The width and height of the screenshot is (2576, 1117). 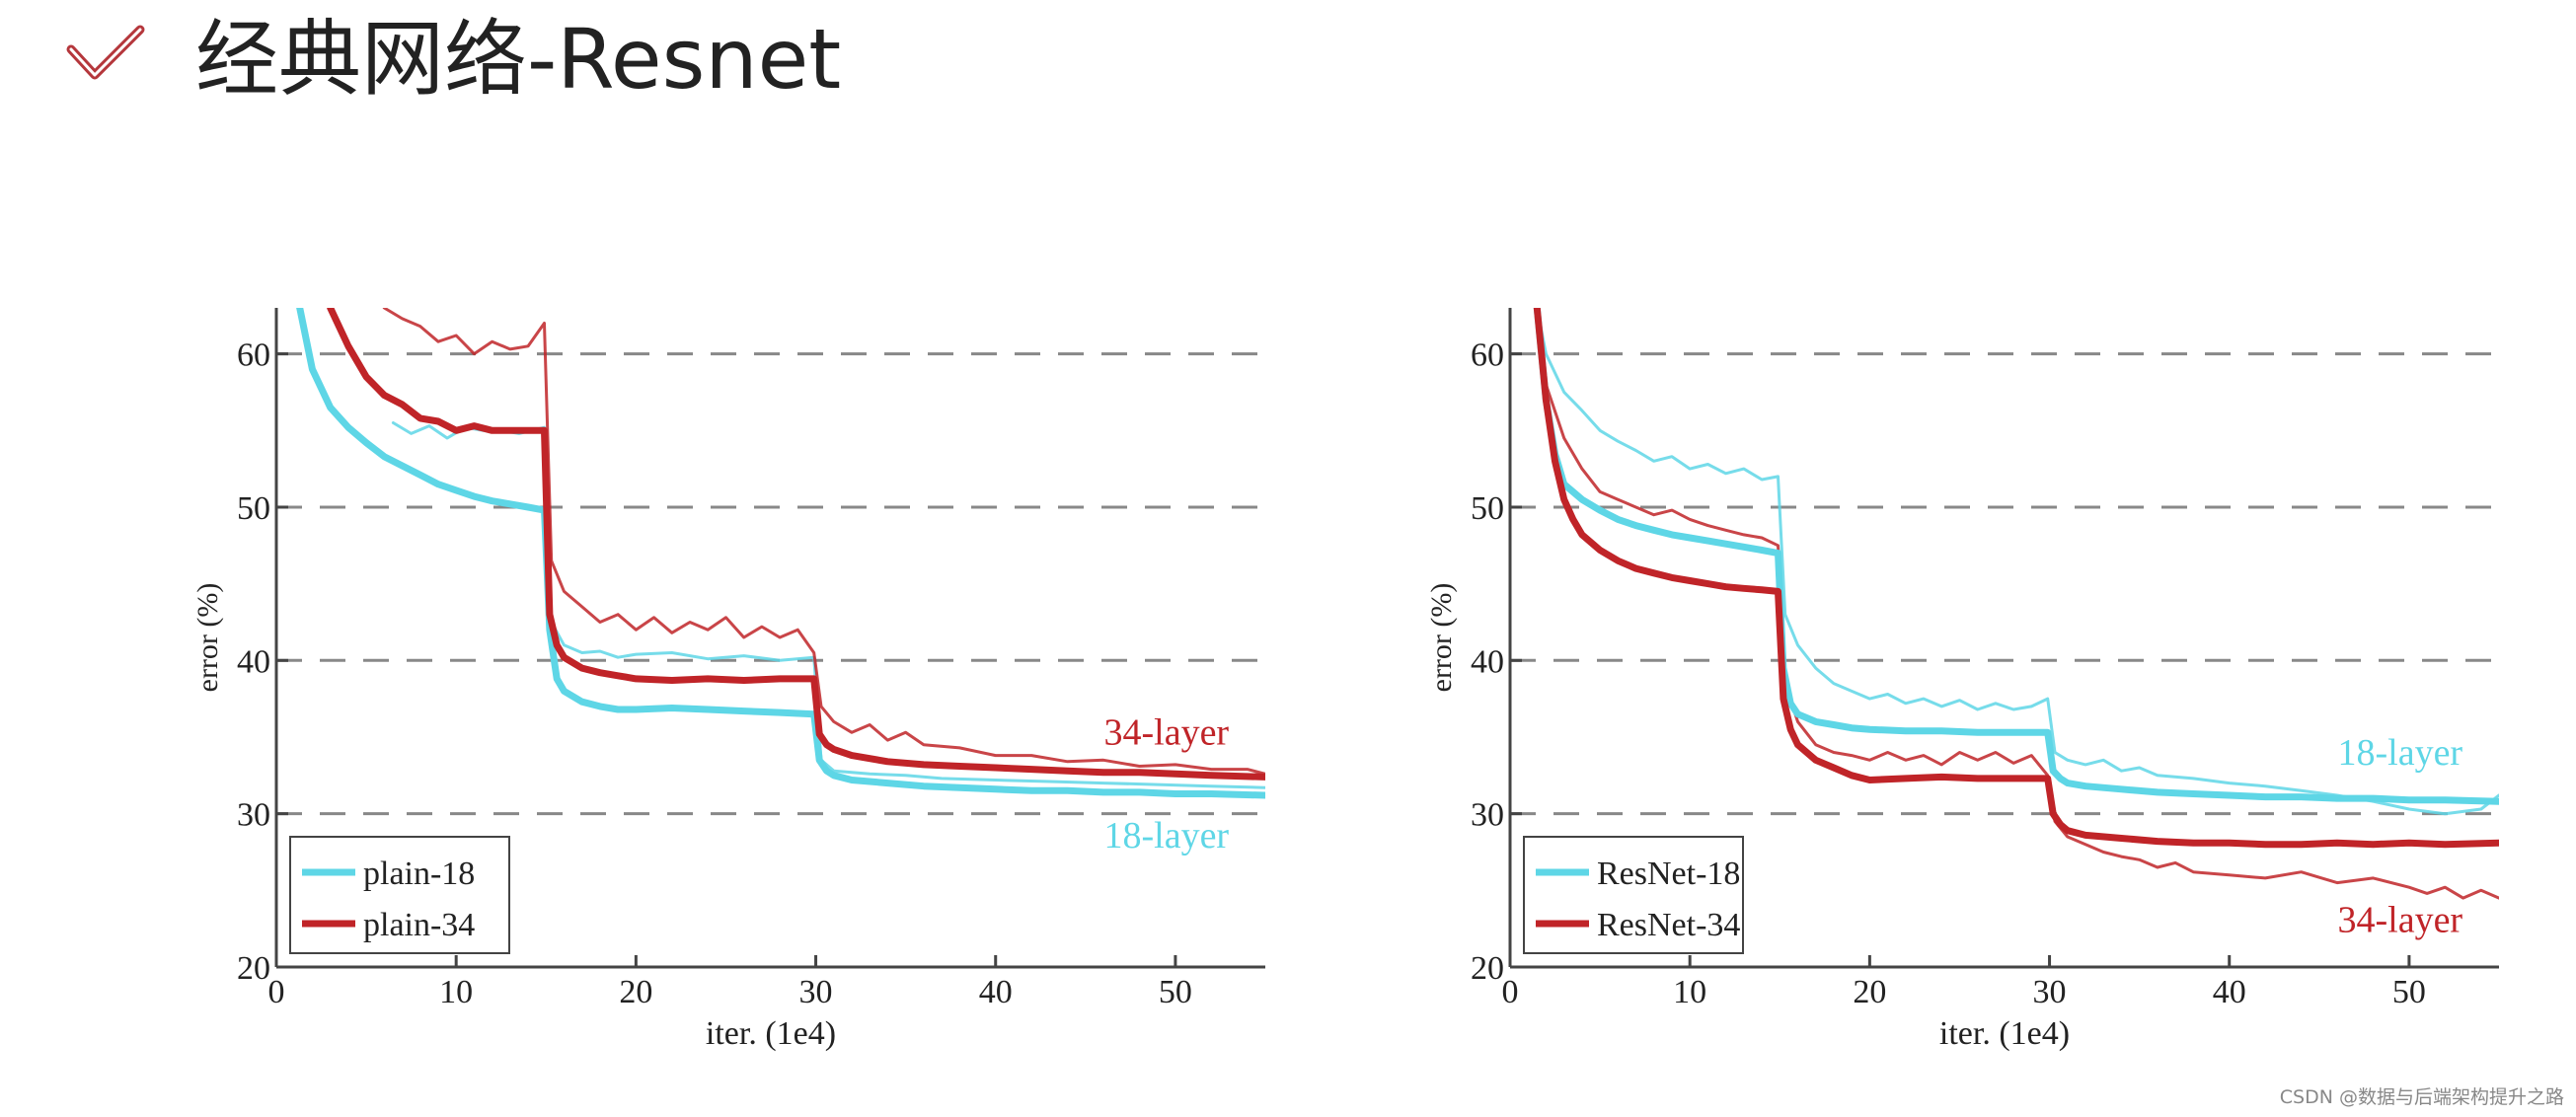 What do you see at coordinates (2421, 1097) in the screenshot?
I see `watermark: CSDN @数据与后端架构提升之路` at bounding box center [2421, 1097].